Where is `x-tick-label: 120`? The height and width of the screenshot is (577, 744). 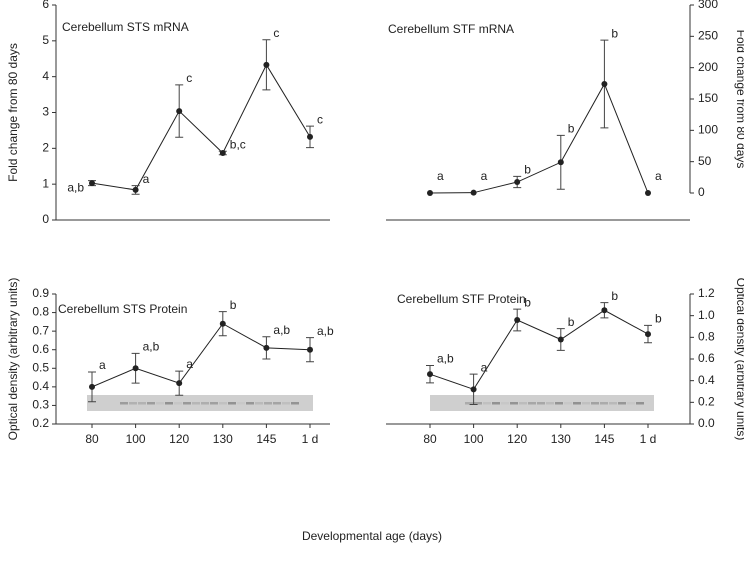 x-tick-label: 120 is located at coordinates (517, 439).